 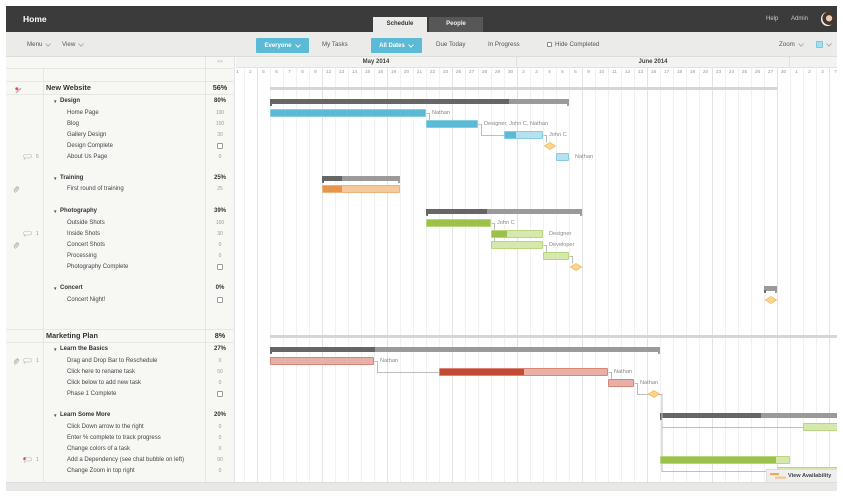 I want to click on task-row-training: ▼ Training 25%, so click(x=120, y=178).